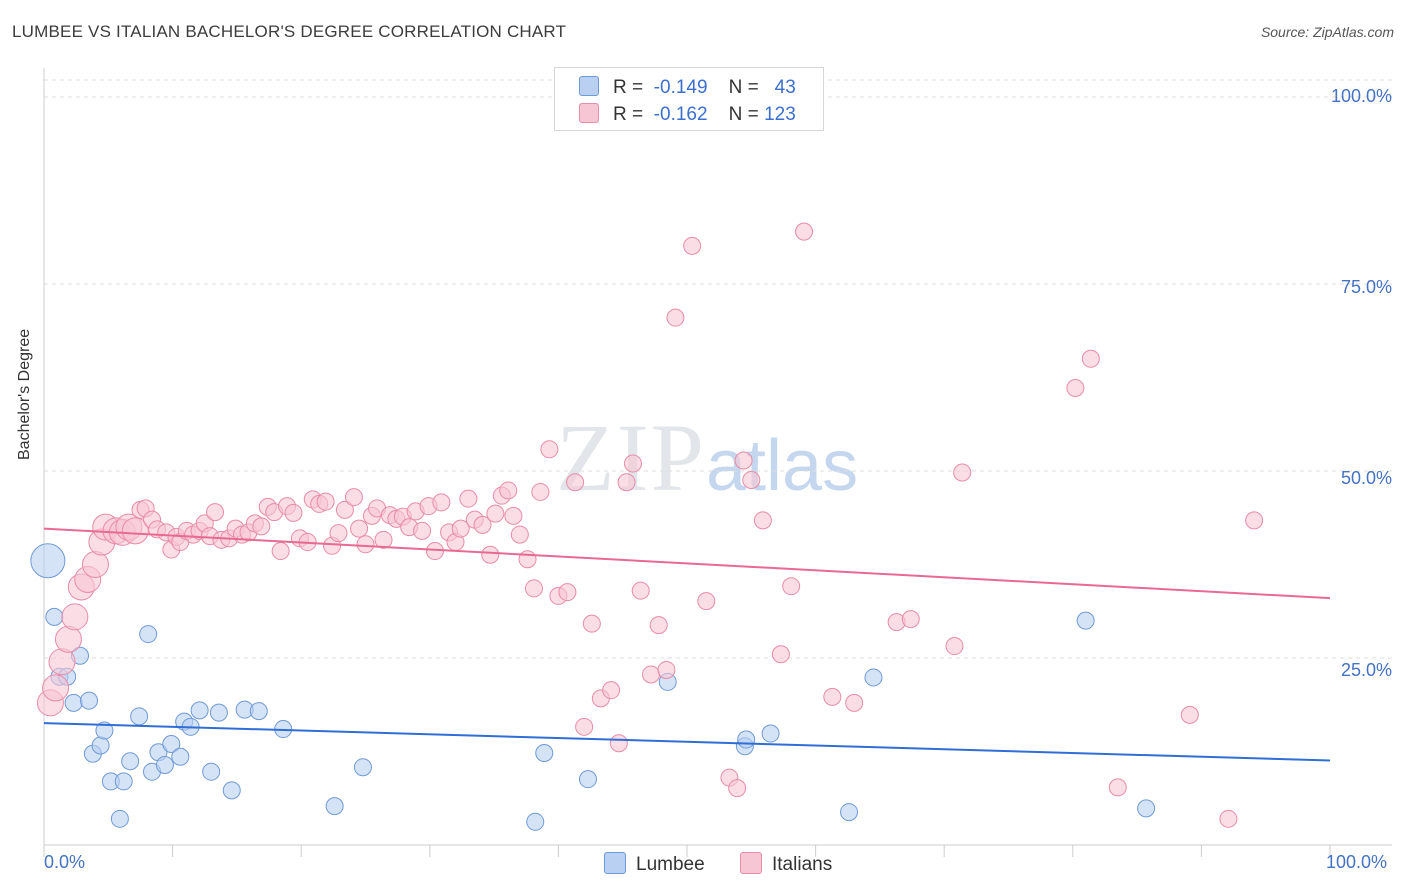 The image size is (1406, 892). Describe the element at coordinates (1327, 32) in the screenshot. I see `source-credit: Source: ZipAtlas.com` at that location.